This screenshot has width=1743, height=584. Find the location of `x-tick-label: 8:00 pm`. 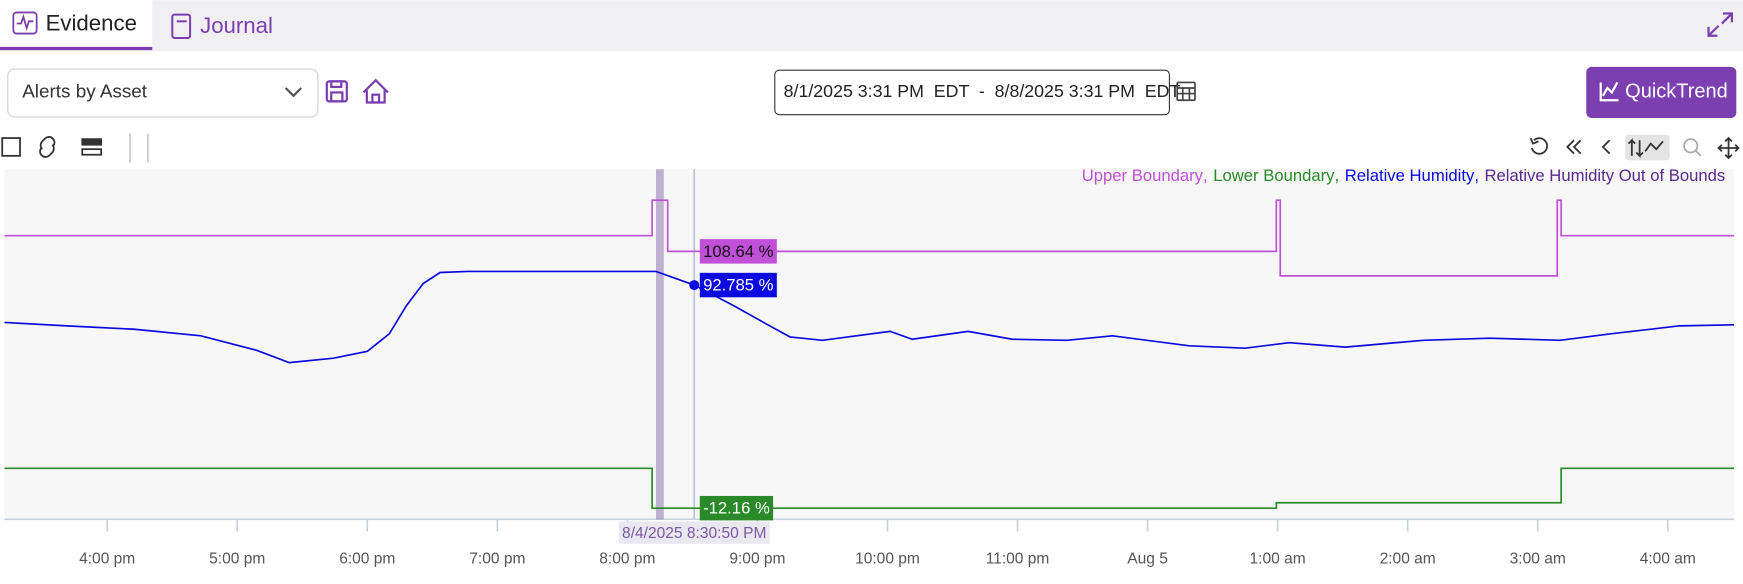

x-tick-label: 8:00 pm is located at coordinates (627, 558).